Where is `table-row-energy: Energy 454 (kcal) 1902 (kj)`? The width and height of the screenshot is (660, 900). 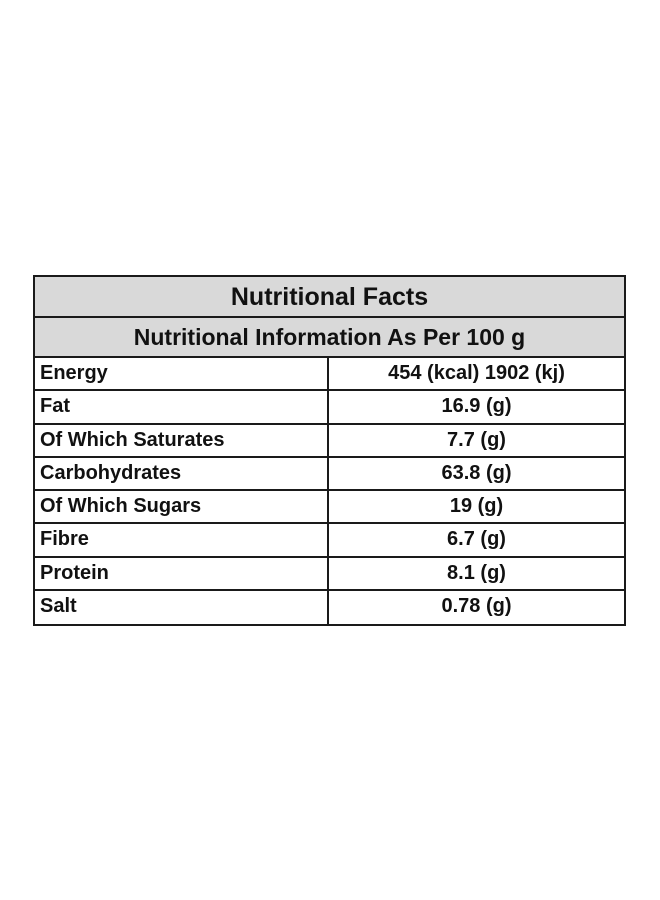
table-row-energy: Energy 454 (kcal) 1902 (kj) is located at coordinates (329, 375).